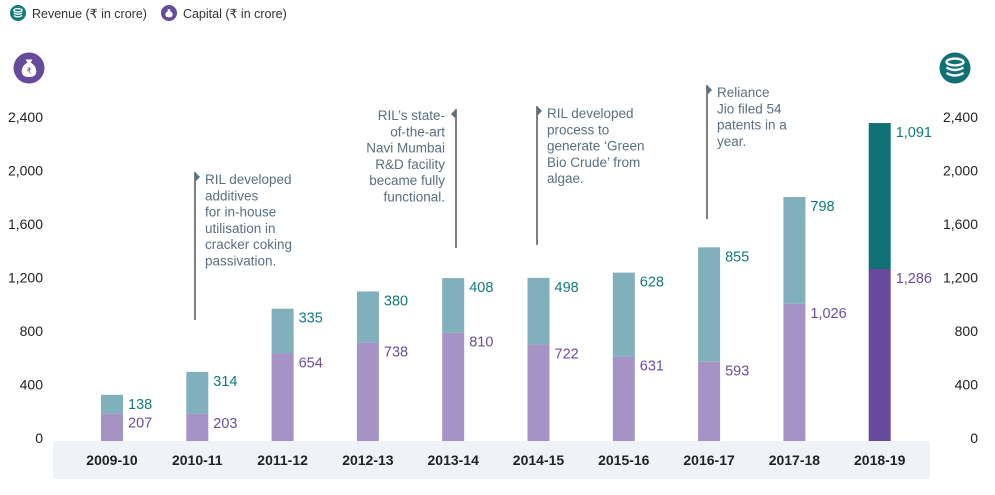  I want to click on annotation-line-text: became fully, so click(407, 180).